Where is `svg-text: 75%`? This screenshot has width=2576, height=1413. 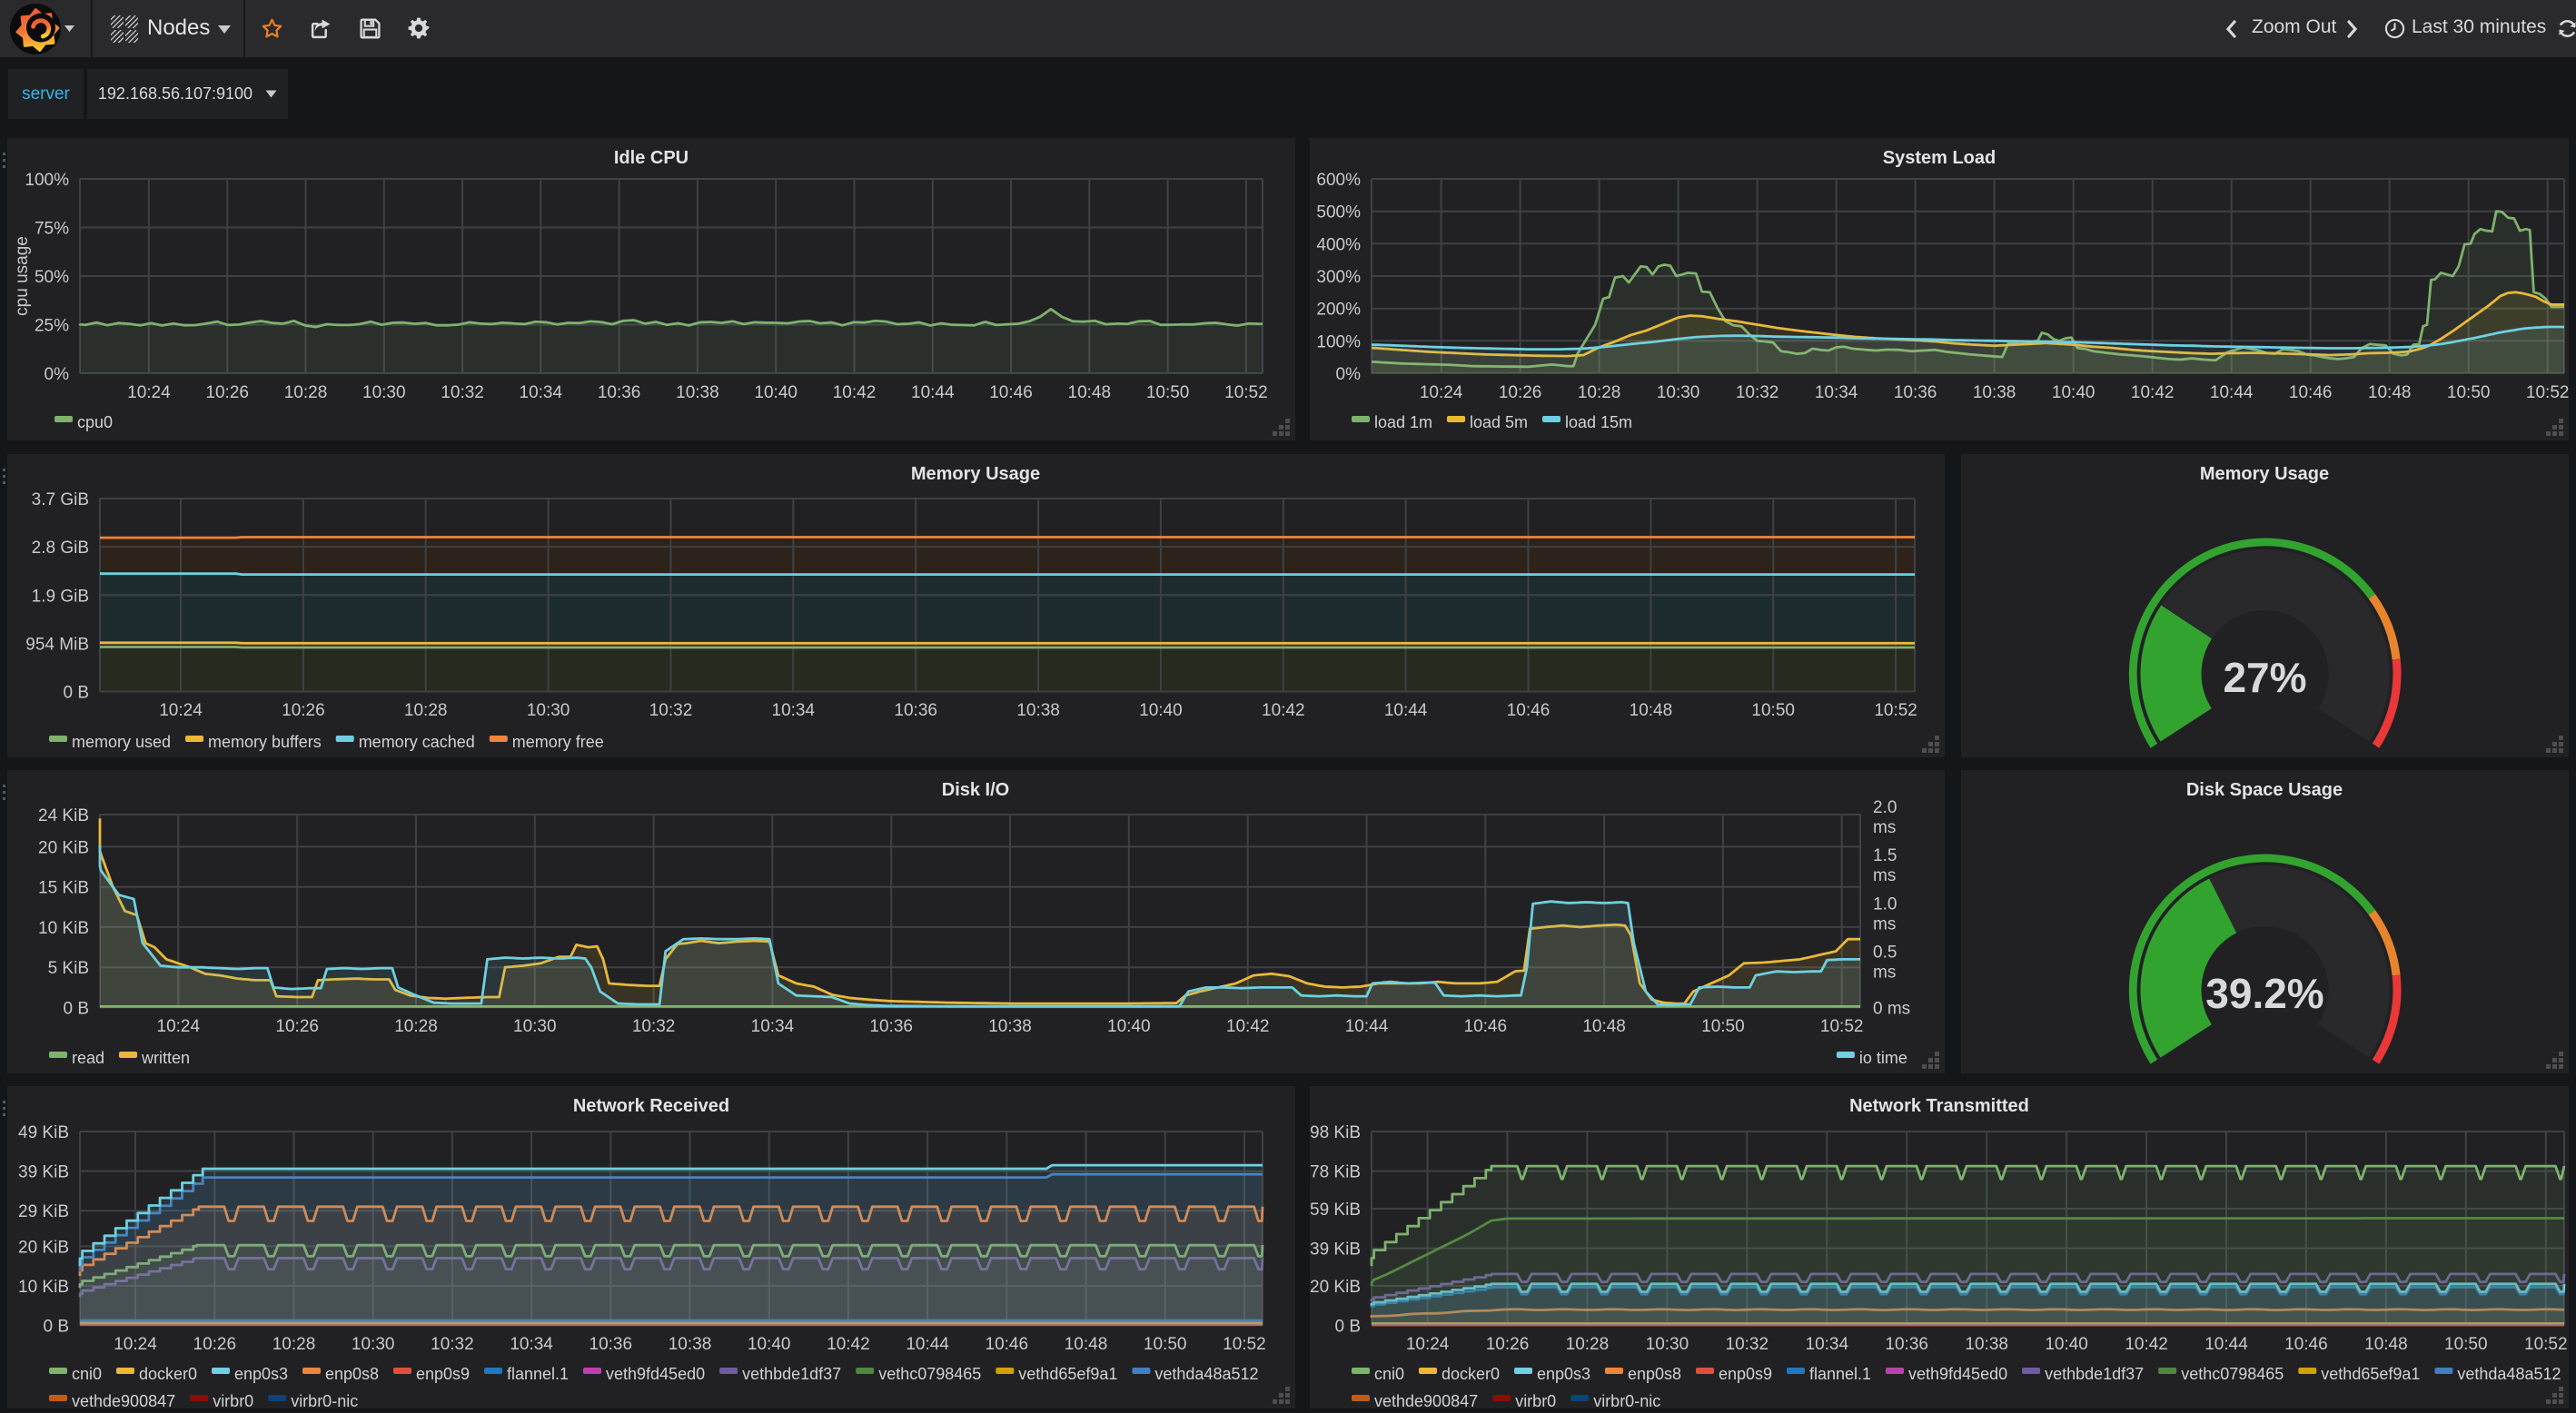
svg-text: 75% is located at coordinates (52, 229).